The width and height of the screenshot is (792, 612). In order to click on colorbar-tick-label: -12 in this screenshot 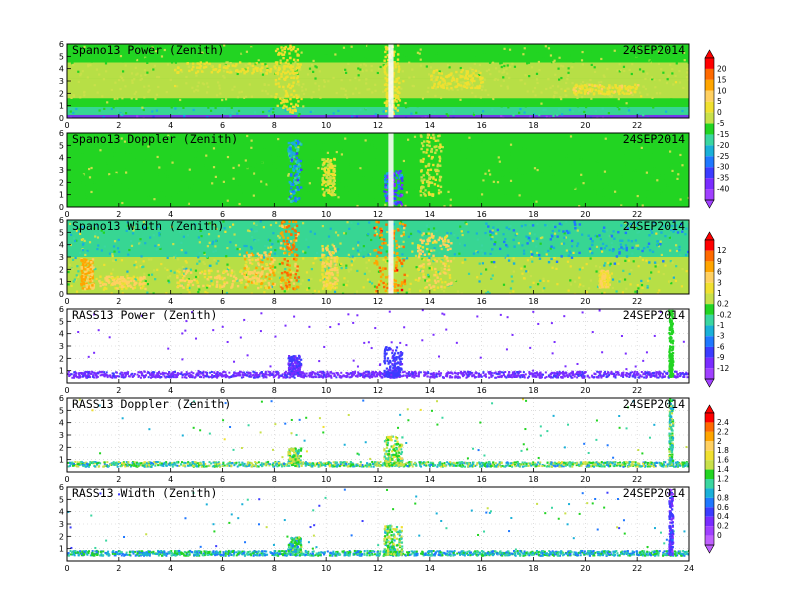, I will do `click(723, 368)`.